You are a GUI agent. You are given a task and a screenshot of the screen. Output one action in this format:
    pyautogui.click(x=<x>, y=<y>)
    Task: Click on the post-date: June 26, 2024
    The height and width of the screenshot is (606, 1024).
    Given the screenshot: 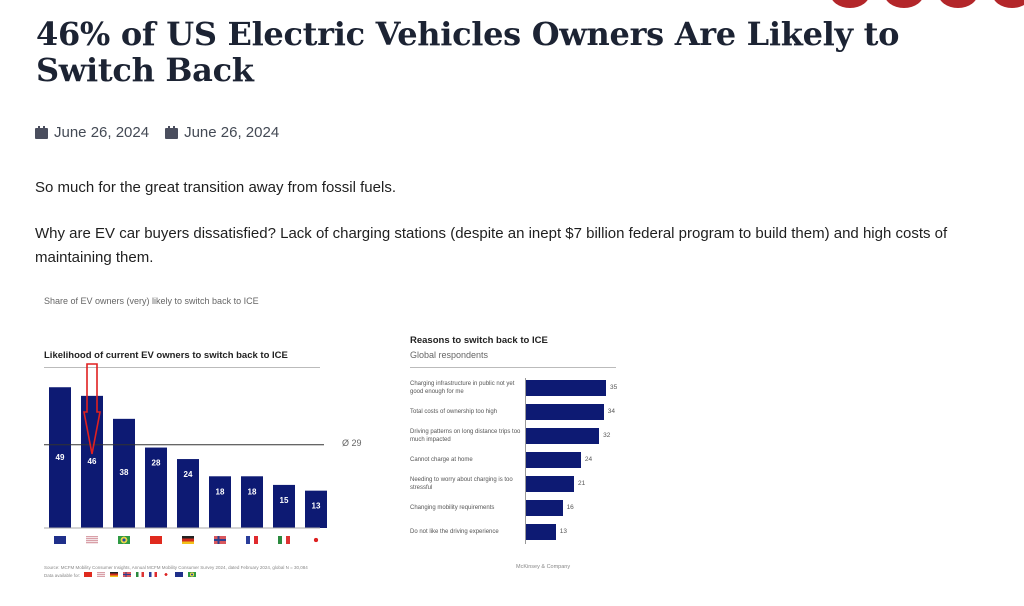 What is the action you would take?
    pyautogui.click(x=92, y=132)
    